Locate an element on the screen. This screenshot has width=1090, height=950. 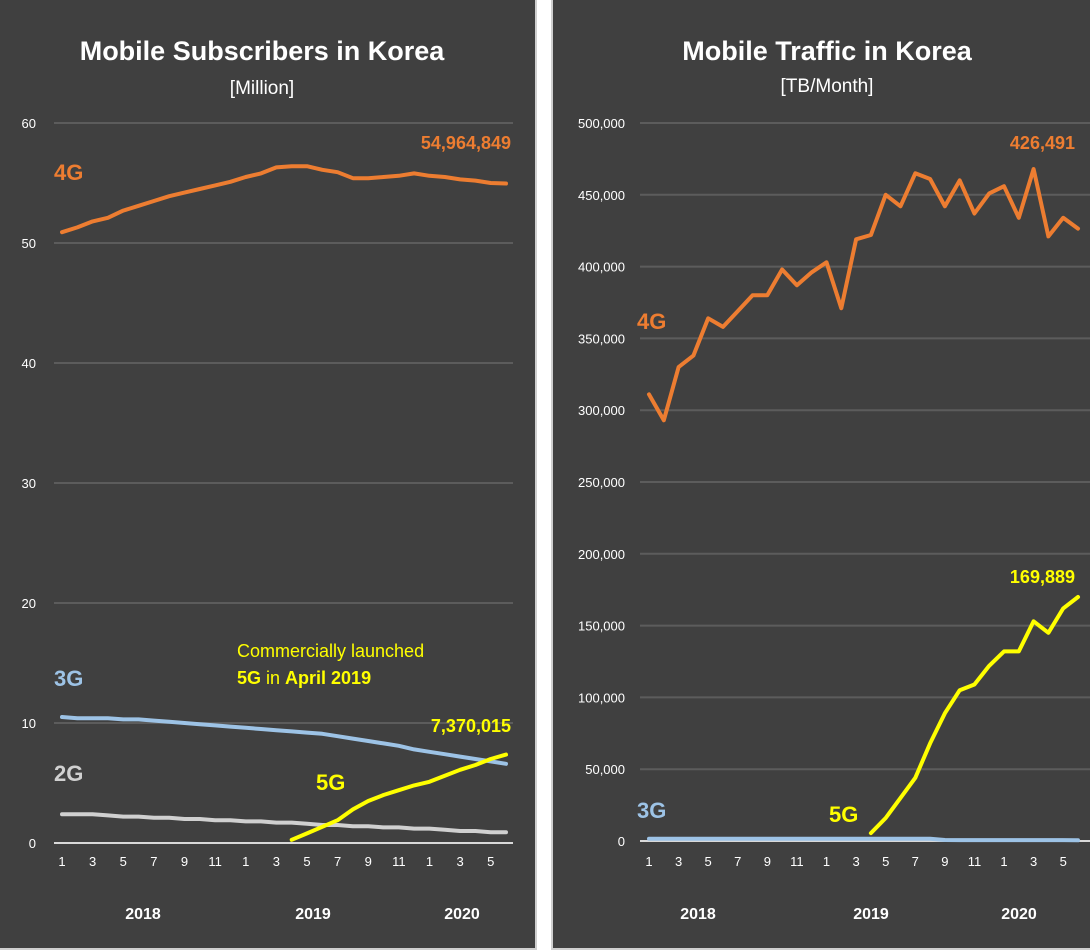
series-line-5g is located at coordinates (974, 715).